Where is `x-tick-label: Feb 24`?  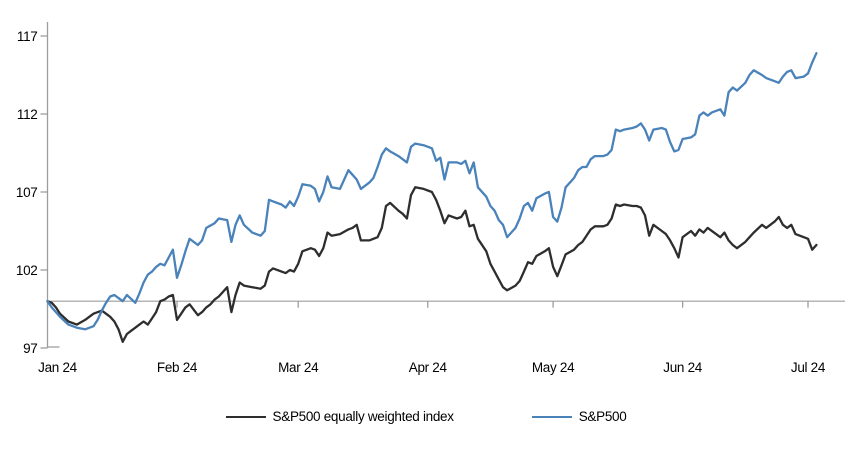
x-tick-label: Feb 24 is located at coordinates (177, 367).